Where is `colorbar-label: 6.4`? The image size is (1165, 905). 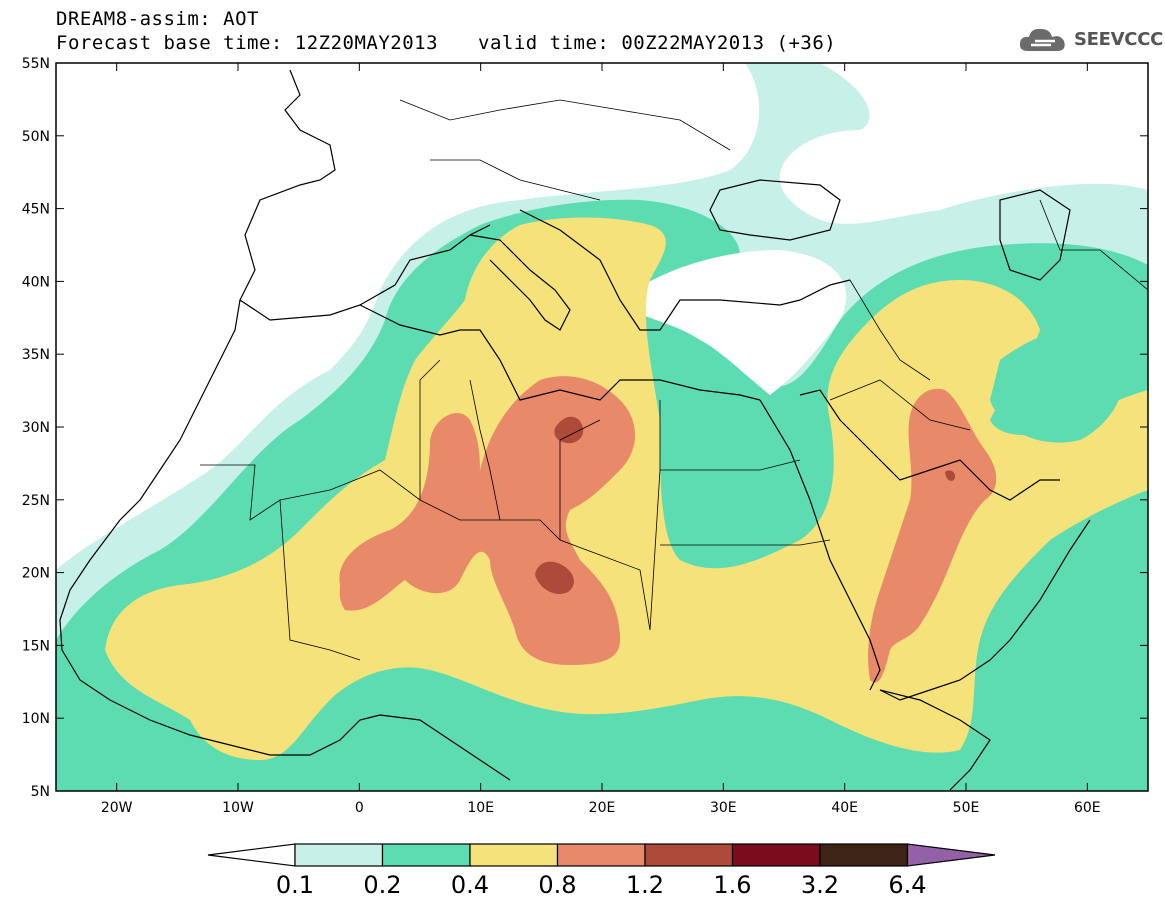 colorbar-label: 6.4 is located at coordinates (907, 885).